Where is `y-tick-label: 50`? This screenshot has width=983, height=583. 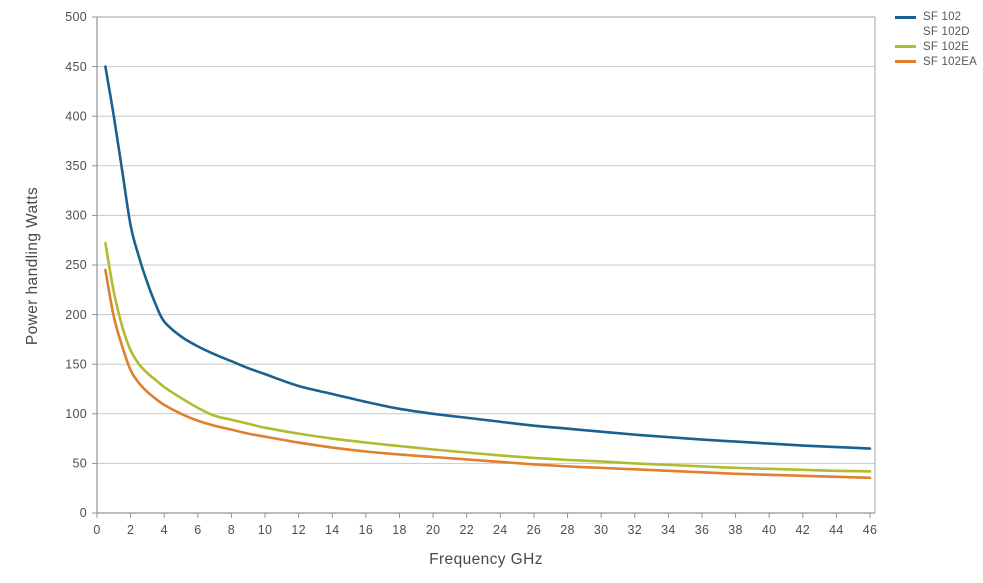
y-tick-label: 50 is located at coordinates (79, 464).